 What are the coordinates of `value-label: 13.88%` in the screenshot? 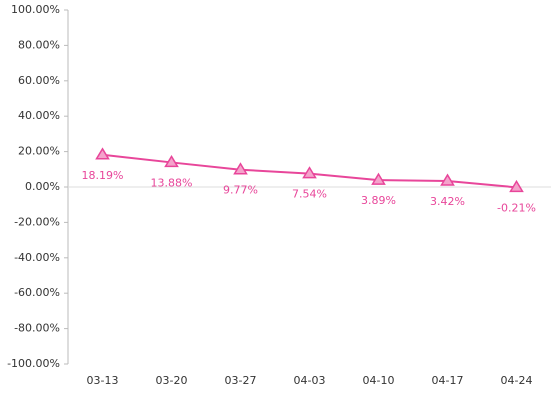 It's located at (172, 182).